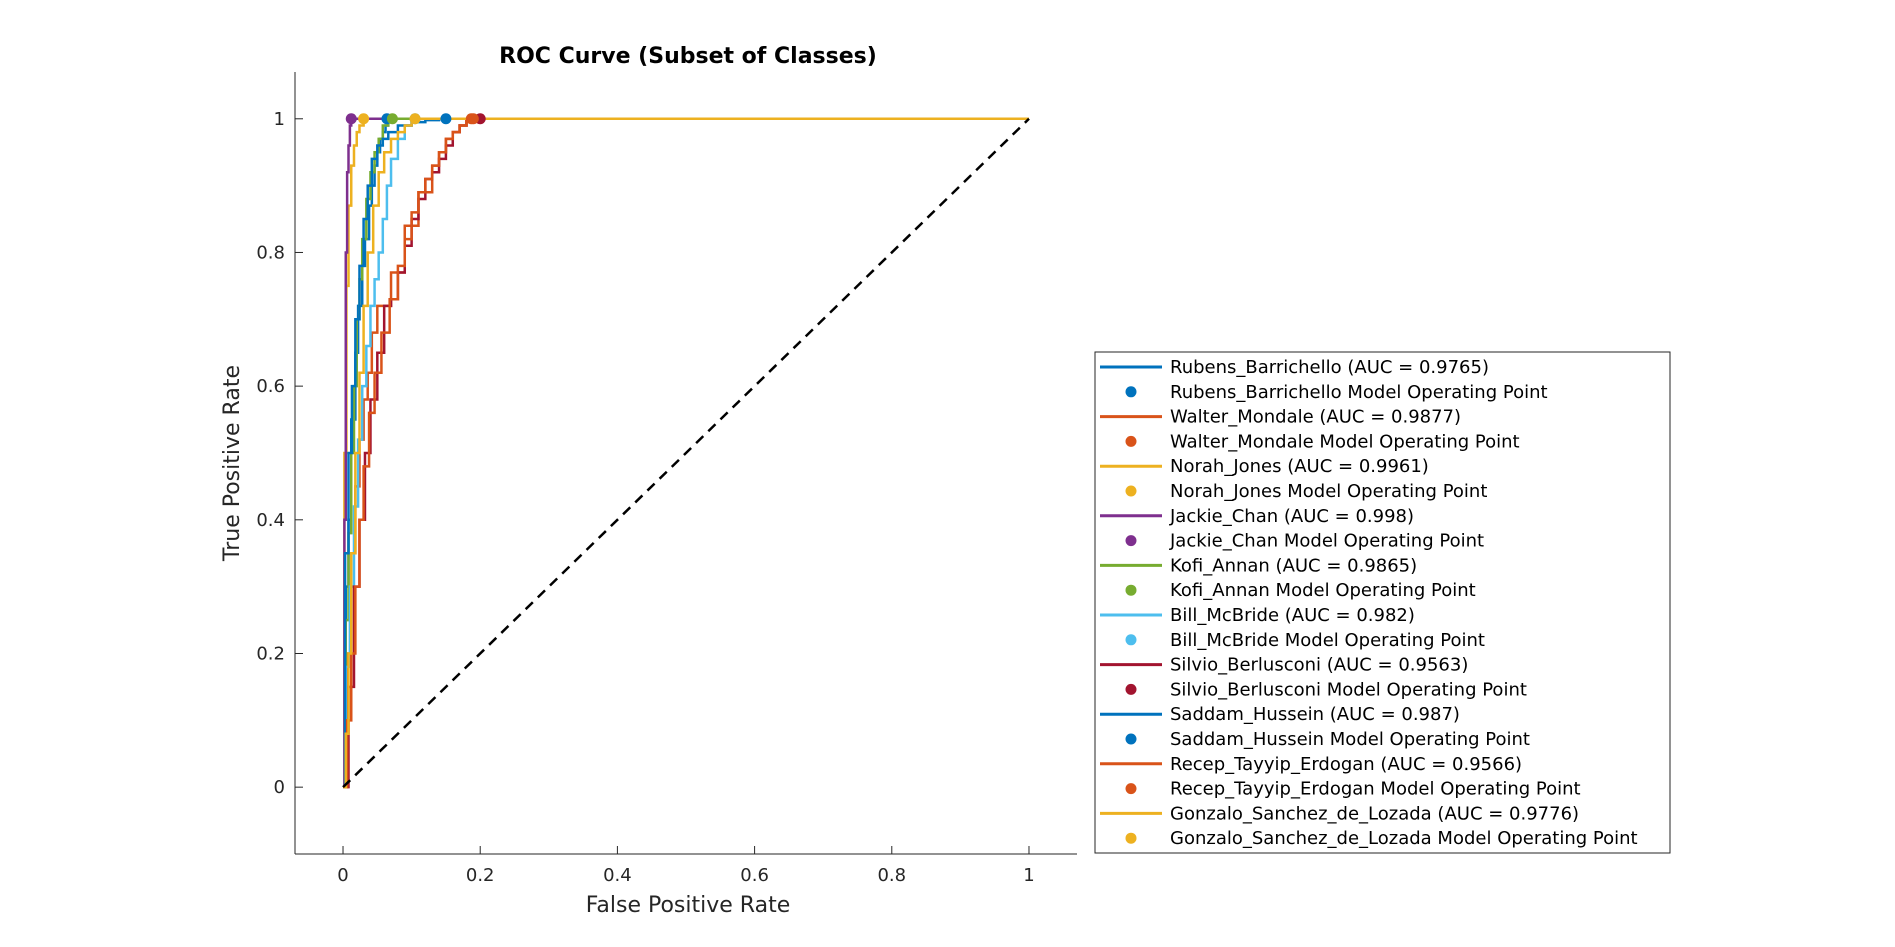 This screenshot has height=947, width=1895. What do you see at coordinates (1328, 491) in the screenshot?
I see `legend-point-label-2: Norah_Jones Model Operating Point` at bounding box center [1328, 491].